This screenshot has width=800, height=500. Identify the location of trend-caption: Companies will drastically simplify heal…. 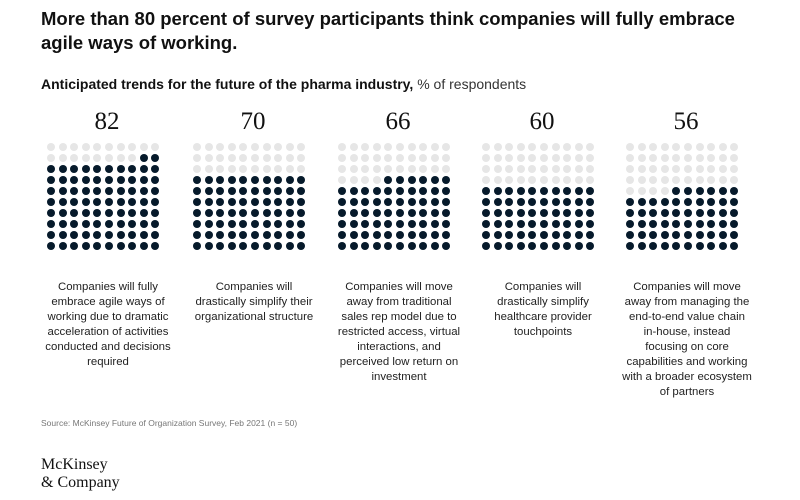
(543, 309).